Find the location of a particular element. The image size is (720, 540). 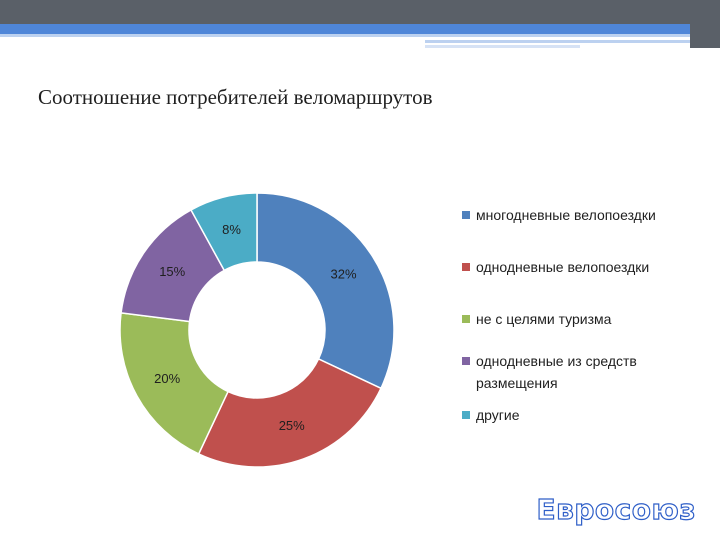

slice-label-2: 25% is located at coordinates (292, 425).